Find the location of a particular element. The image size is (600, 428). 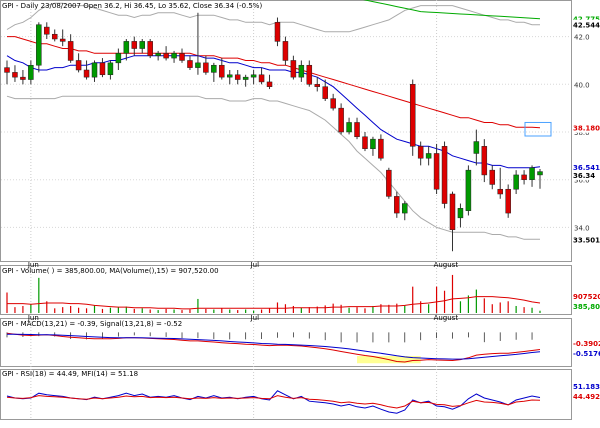

rsi-line is located at coordinates (273, 402).